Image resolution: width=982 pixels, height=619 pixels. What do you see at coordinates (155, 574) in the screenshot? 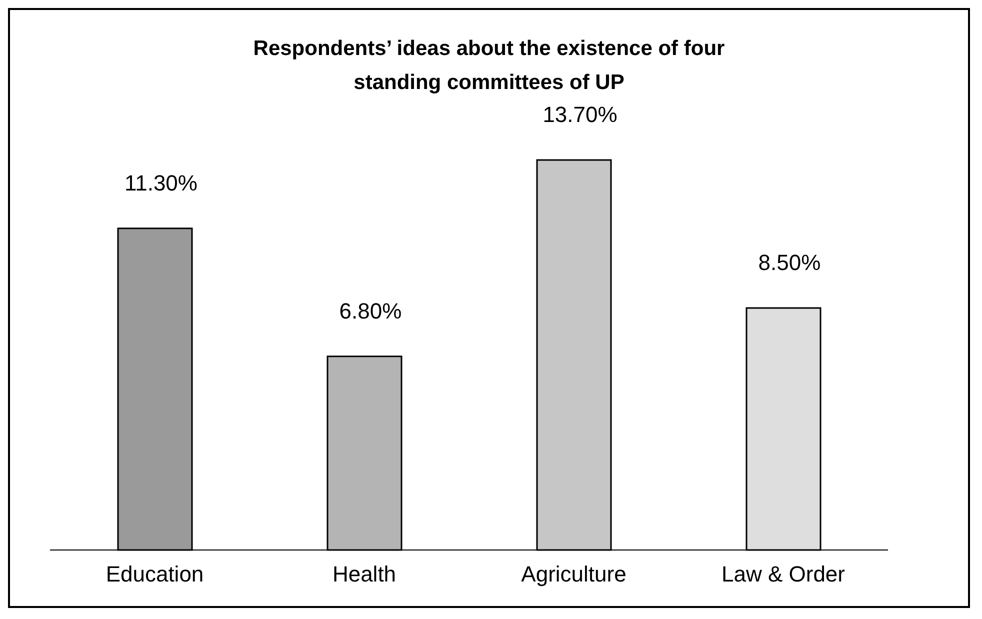
I see `x-tick-label: Education` at bounding box center [155, 574].